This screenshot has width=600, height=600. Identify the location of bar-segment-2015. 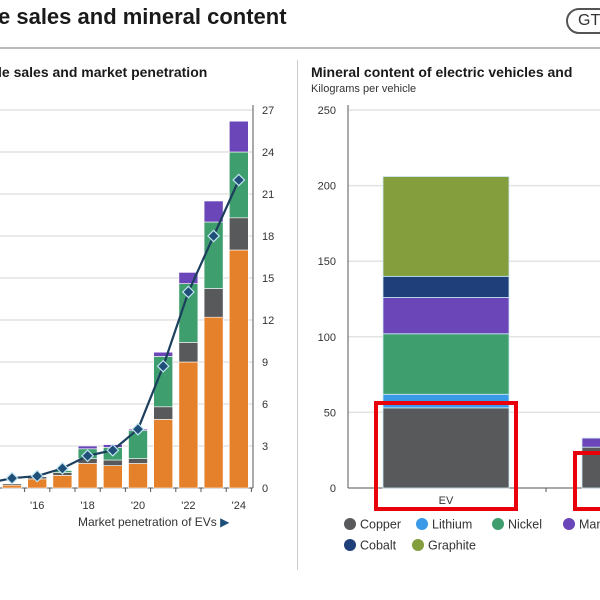
(12, 486).